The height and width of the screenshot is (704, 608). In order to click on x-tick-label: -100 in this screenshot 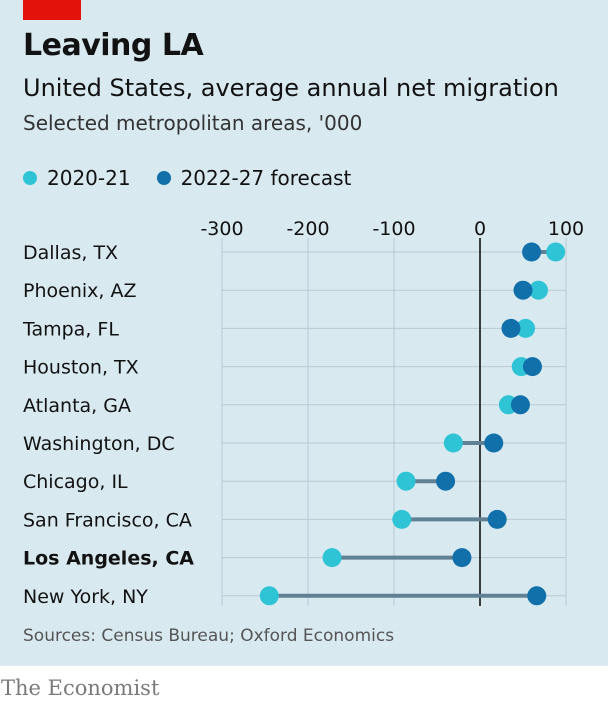, I will do `click(393, 229)`.